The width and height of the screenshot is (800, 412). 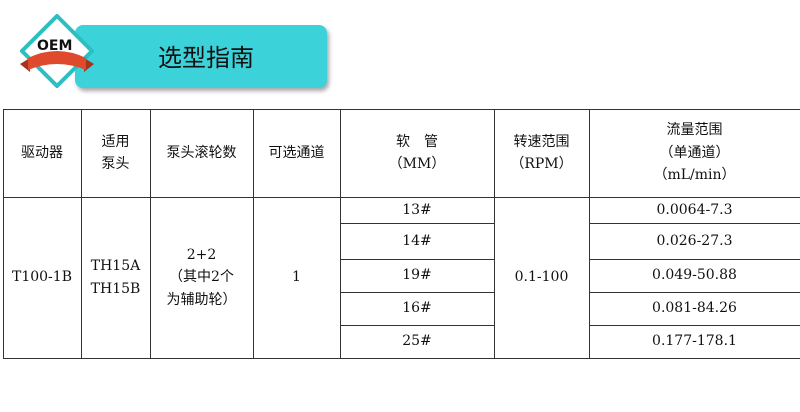 I want to click on tube-cell: 16#, so click(x=417, y=308).